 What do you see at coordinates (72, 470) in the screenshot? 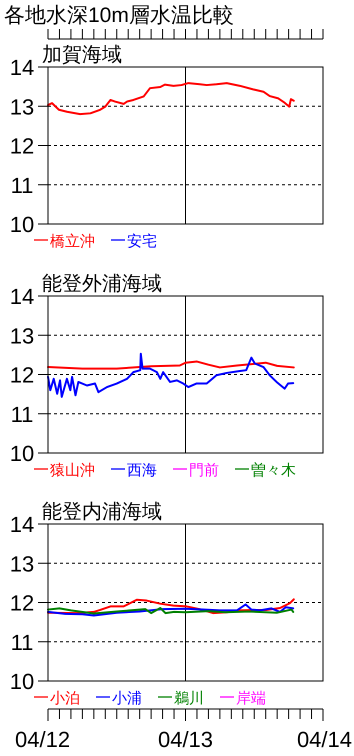
I see `text: 猿山沖` at bounding box center [72, 470].